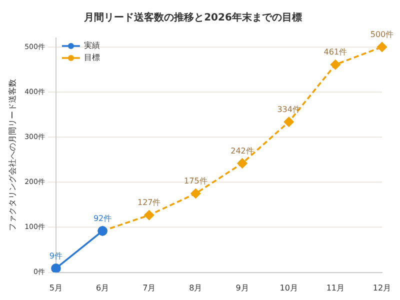 The width and height of the screenshot is (400, 300). Describe the element at coordinates (56, 255) in the screenshot. I see `data-label: 9件` at that location.